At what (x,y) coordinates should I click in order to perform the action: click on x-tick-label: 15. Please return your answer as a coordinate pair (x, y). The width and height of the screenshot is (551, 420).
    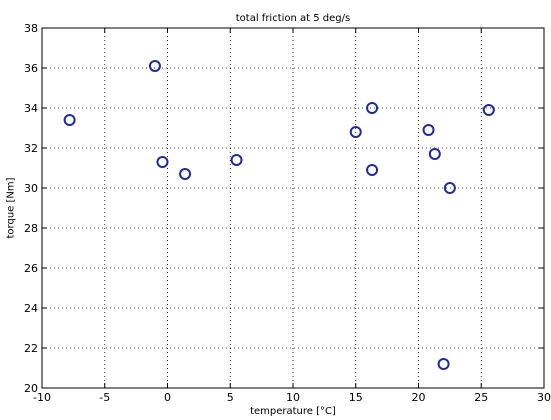
    Looking at the image, I should click on (356, 397).